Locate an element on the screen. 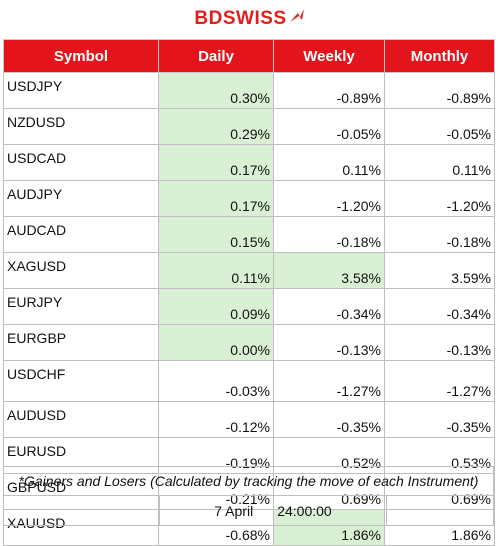 The width and height of the screenshot is (499, 546). symbol-cell: EURGBP is located at coordinates (81, 342).